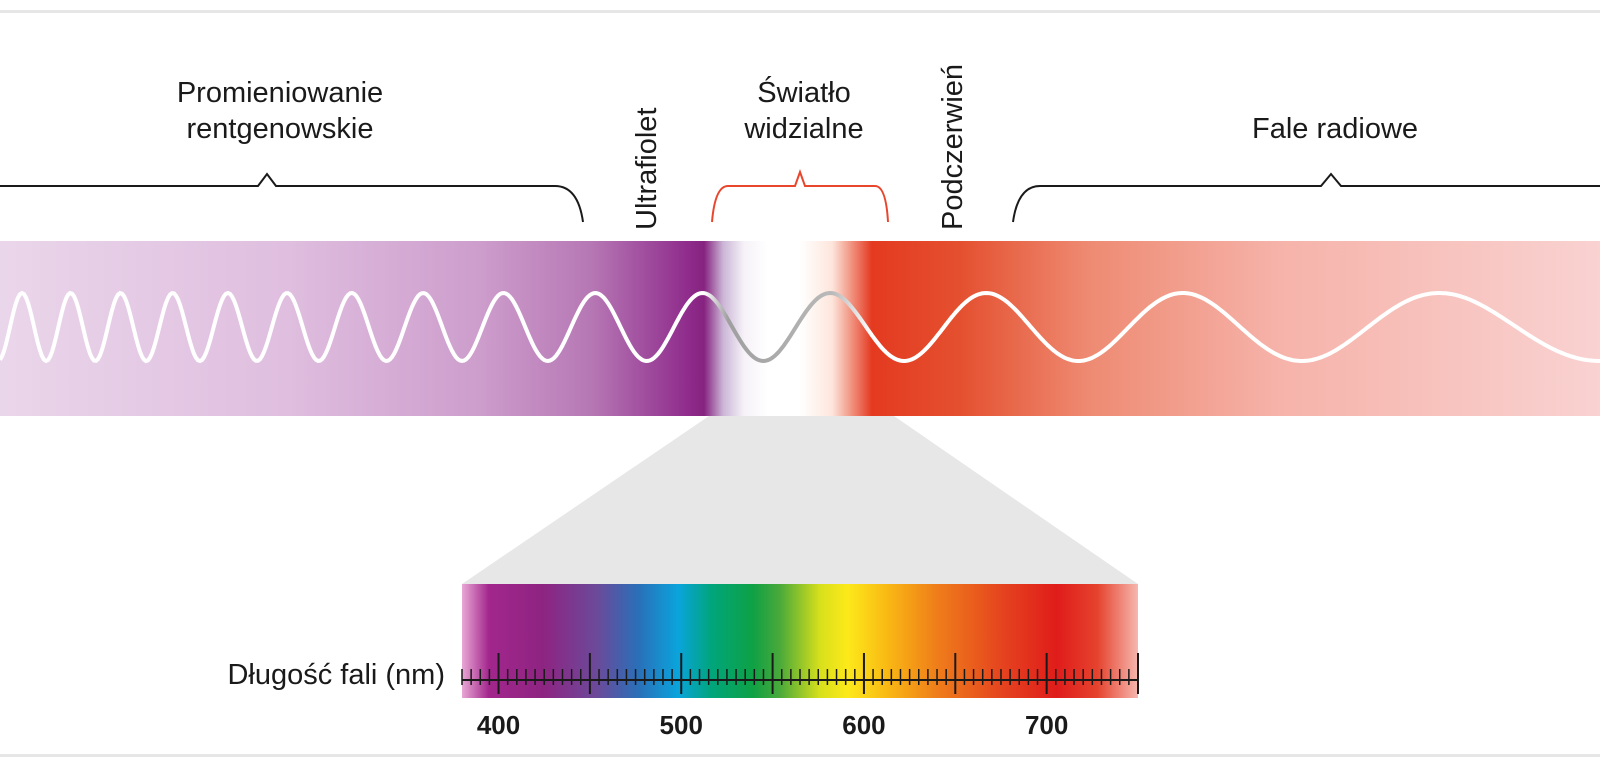 The width and height of the screenshot is (1600, 768). I want to click on radio-label: Fale radiowe, so click(1335, 129).